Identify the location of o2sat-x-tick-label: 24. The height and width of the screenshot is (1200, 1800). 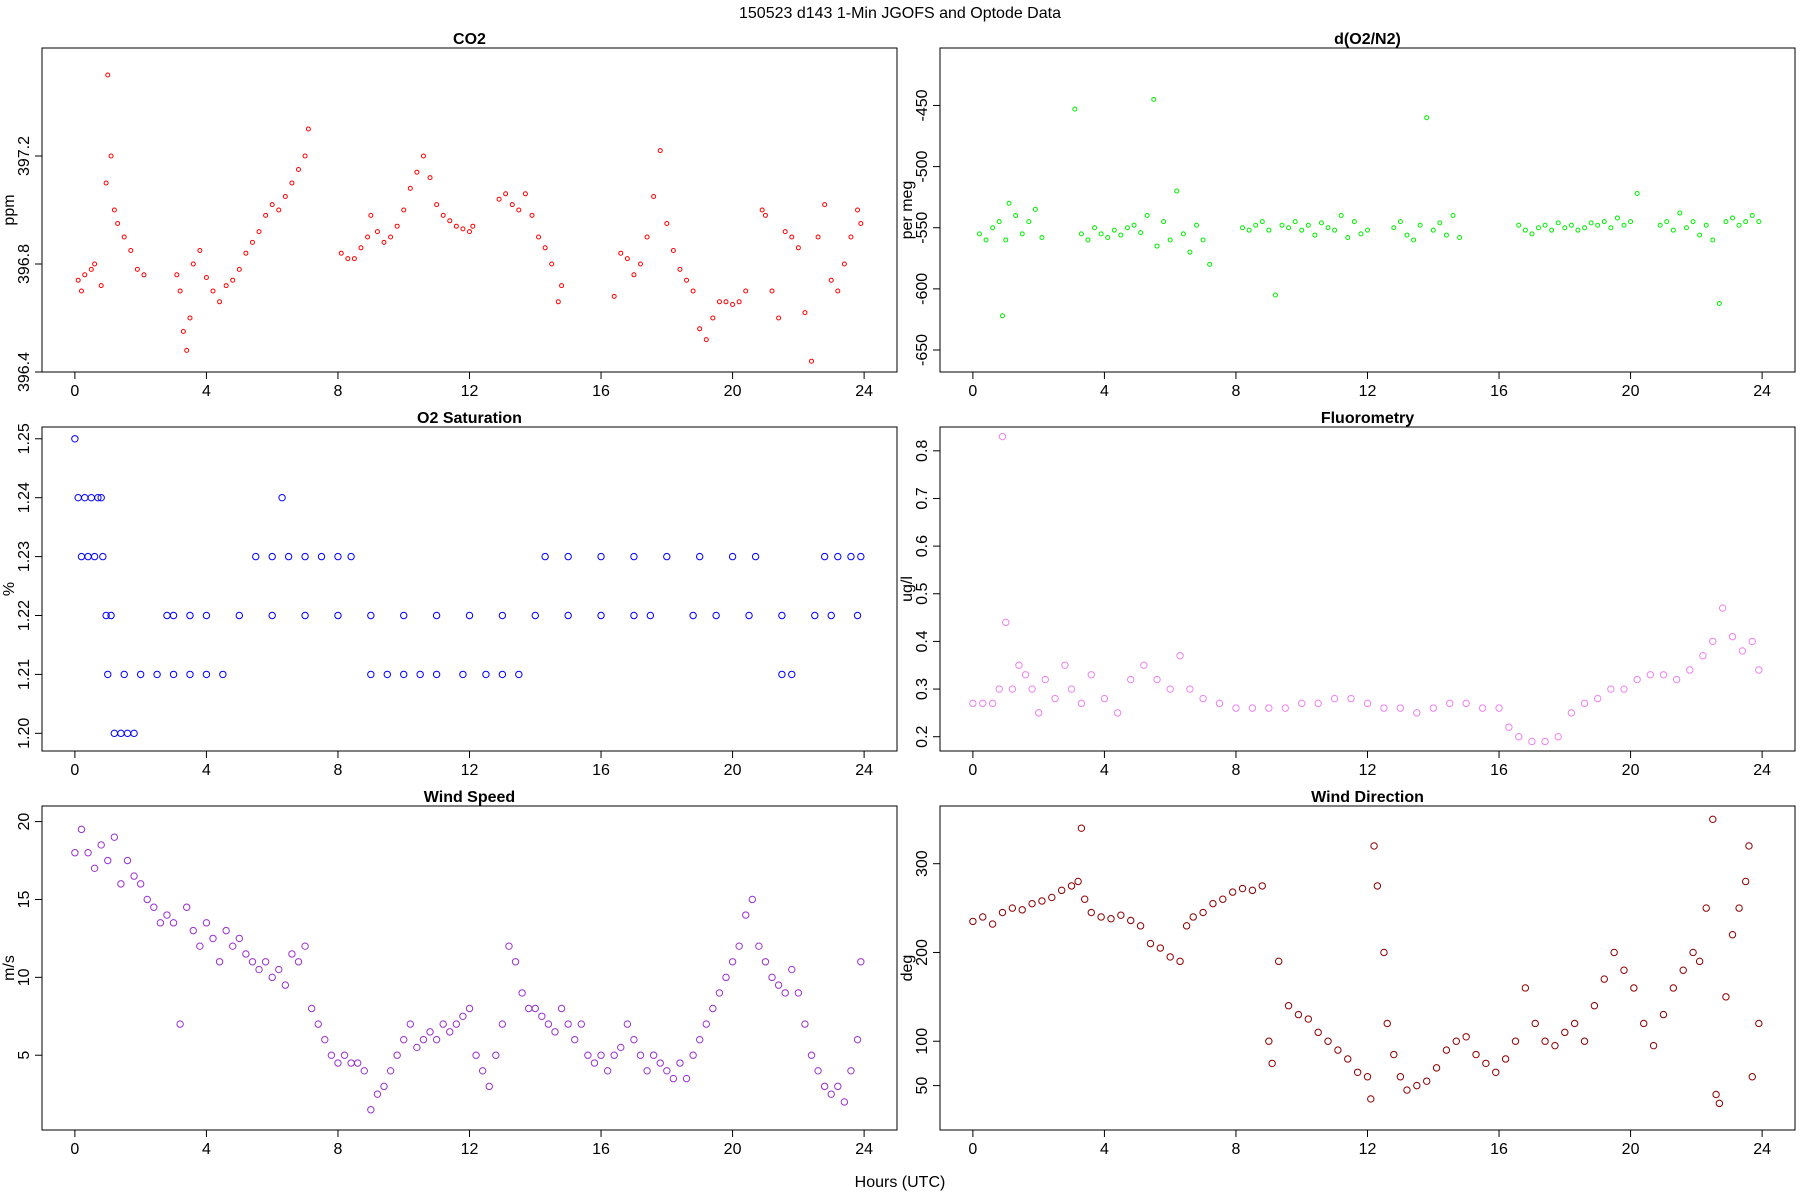
(864, 770).